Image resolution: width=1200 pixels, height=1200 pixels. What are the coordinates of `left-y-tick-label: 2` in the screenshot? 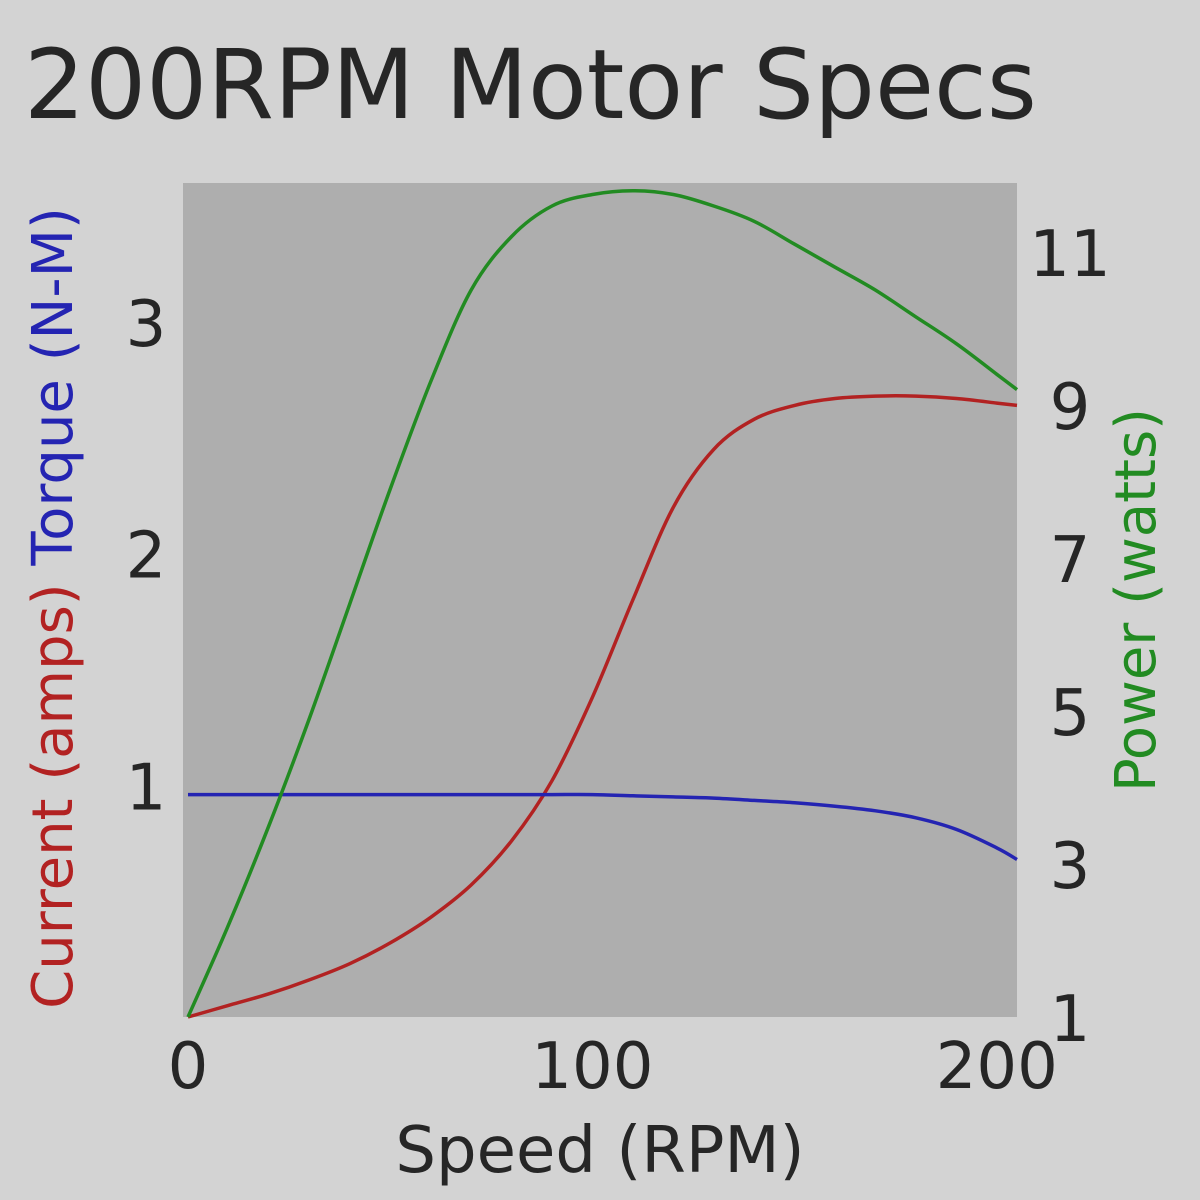 It's located at (146, 557).